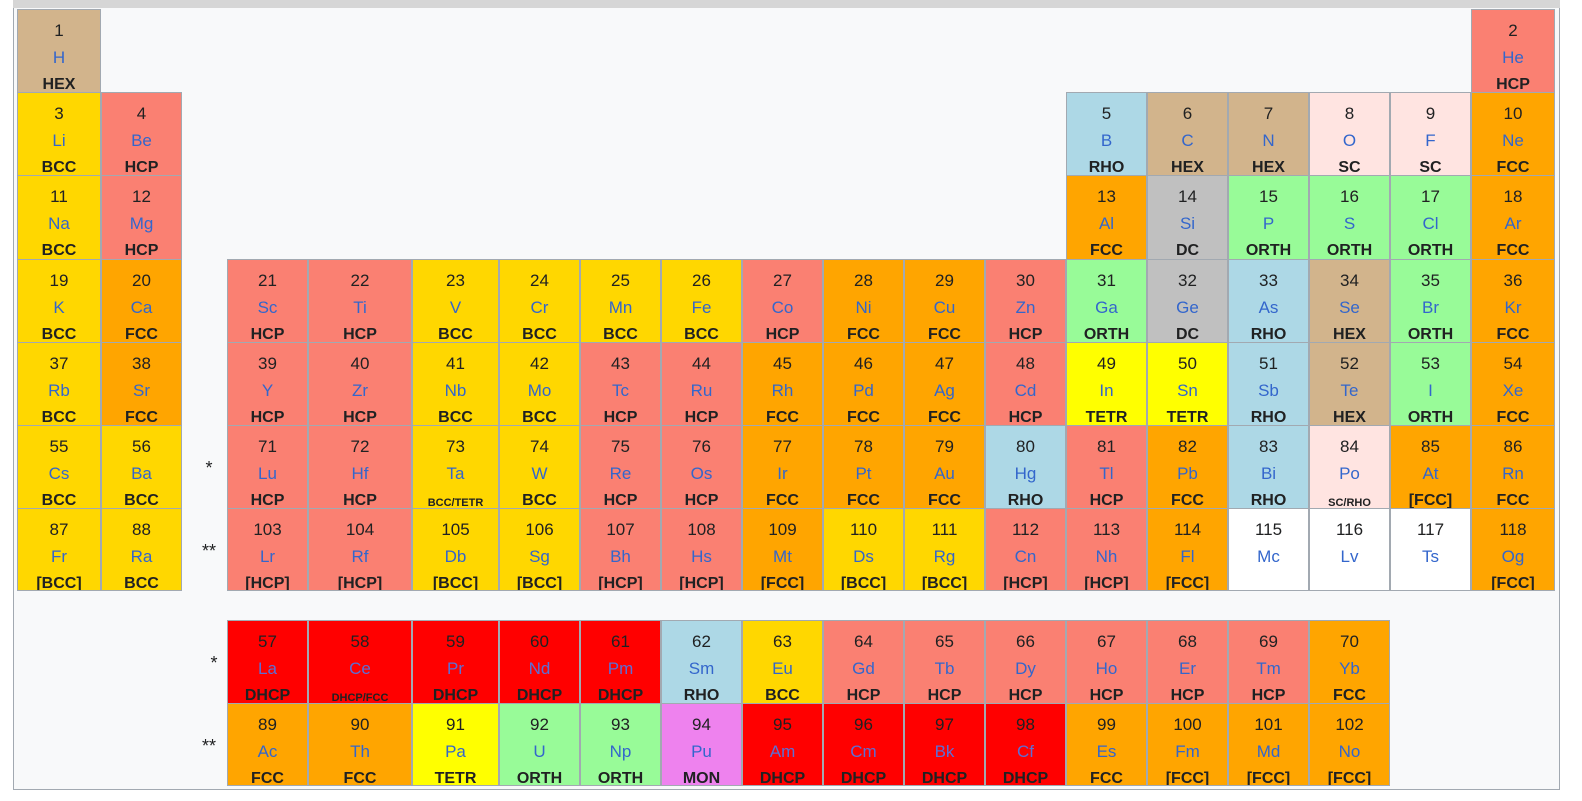 The width and height of the screenshot is (1582, 801). I want to click on element-cell-re: 75 Re HCP, so click(620, 467).